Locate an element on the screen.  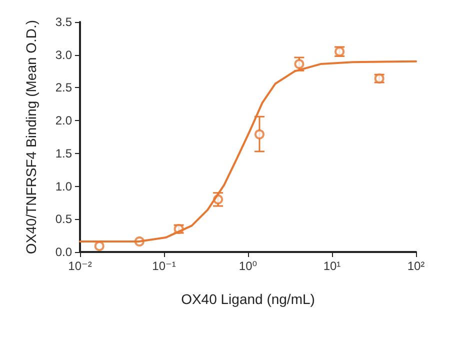
y-tick-label: 0.5 is located at coordinates (63, 219).